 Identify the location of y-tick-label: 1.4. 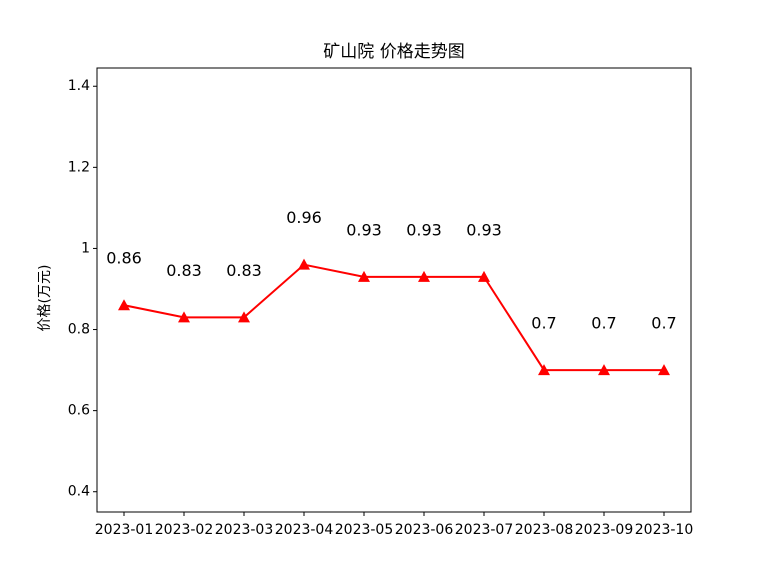
(79, 86).